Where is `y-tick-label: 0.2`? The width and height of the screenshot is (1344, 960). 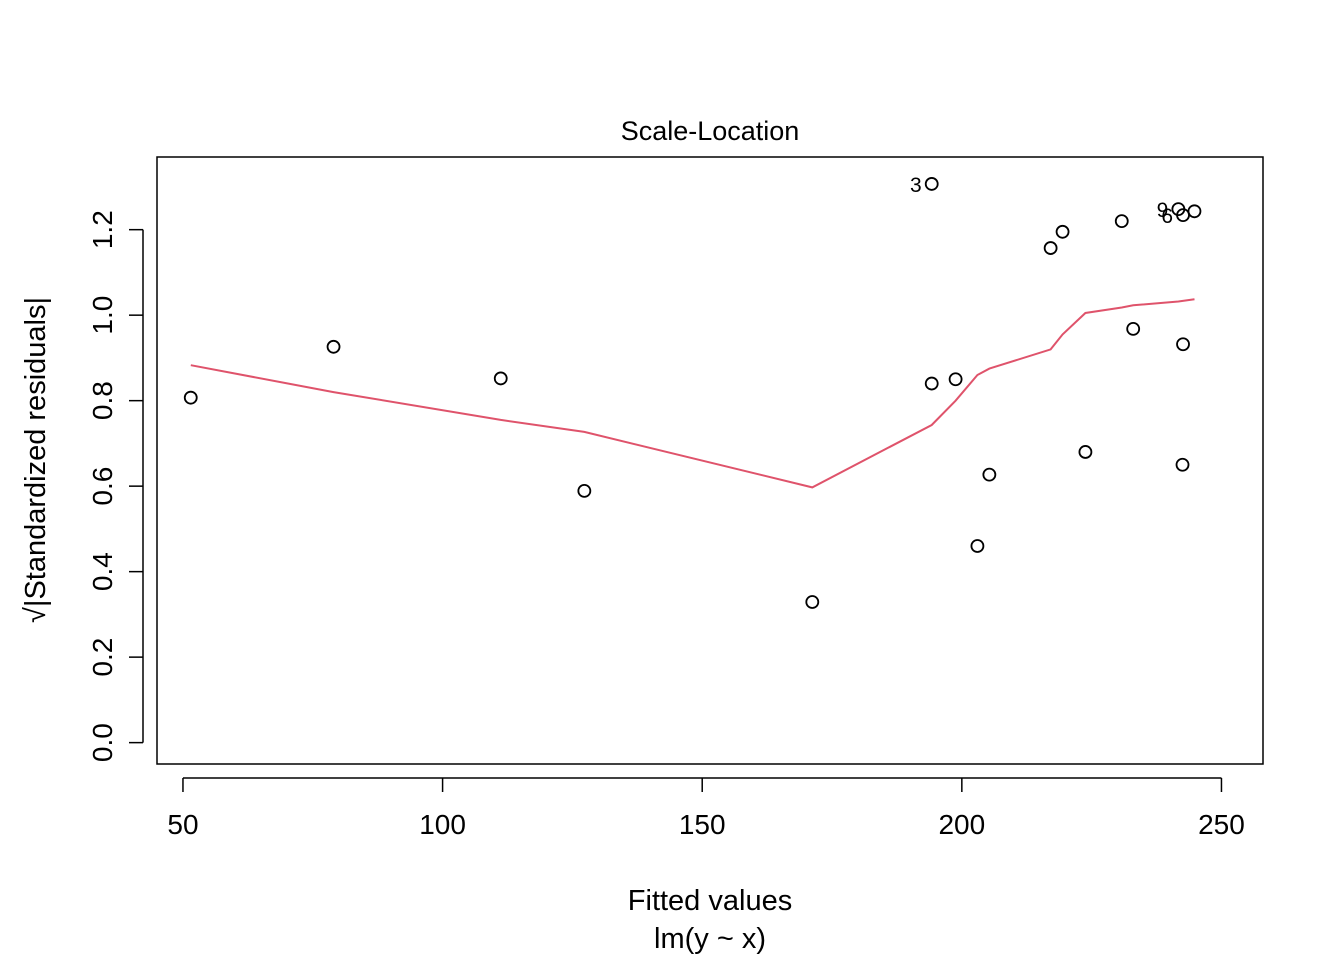
y-tick-label: 0.2 is located at coordinates (102, 657).